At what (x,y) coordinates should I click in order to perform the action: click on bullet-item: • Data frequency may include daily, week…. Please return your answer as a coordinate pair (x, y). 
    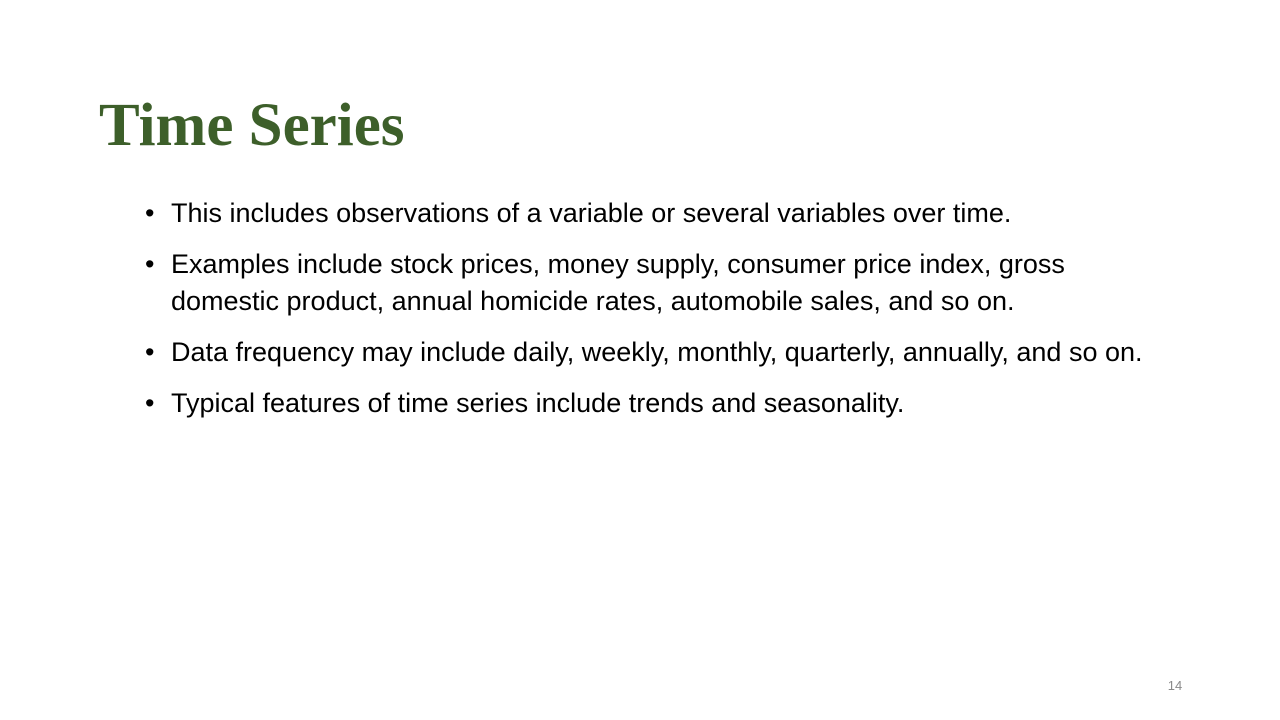
    Looking at the image, I should click on (660, 352).